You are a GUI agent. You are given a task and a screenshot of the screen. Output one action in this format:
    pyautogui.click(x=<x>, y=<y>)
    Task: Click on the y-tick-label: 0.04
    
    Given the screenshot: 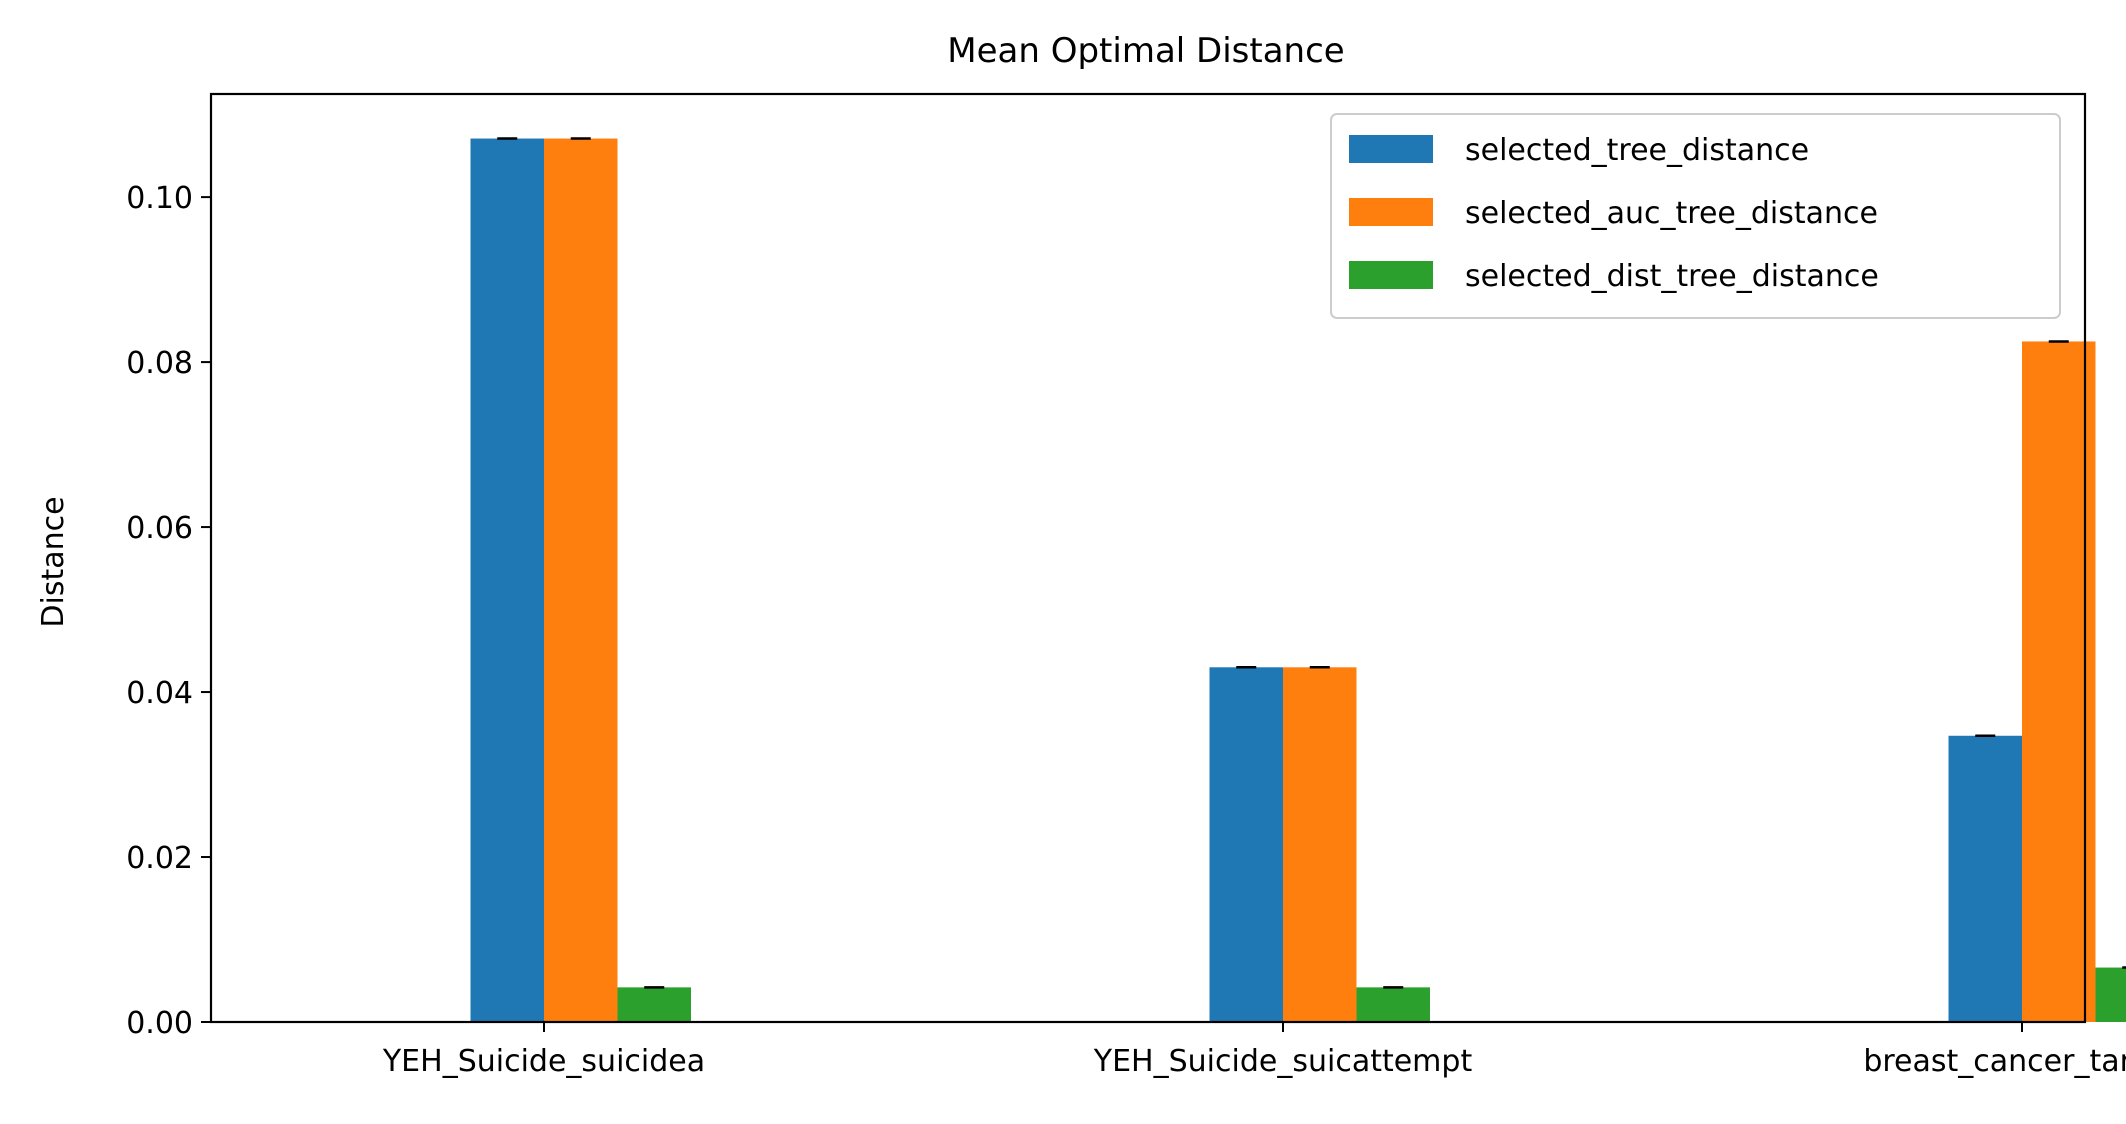 What is the action you would take?
    pyautogui.click(x=159, y=693)
    